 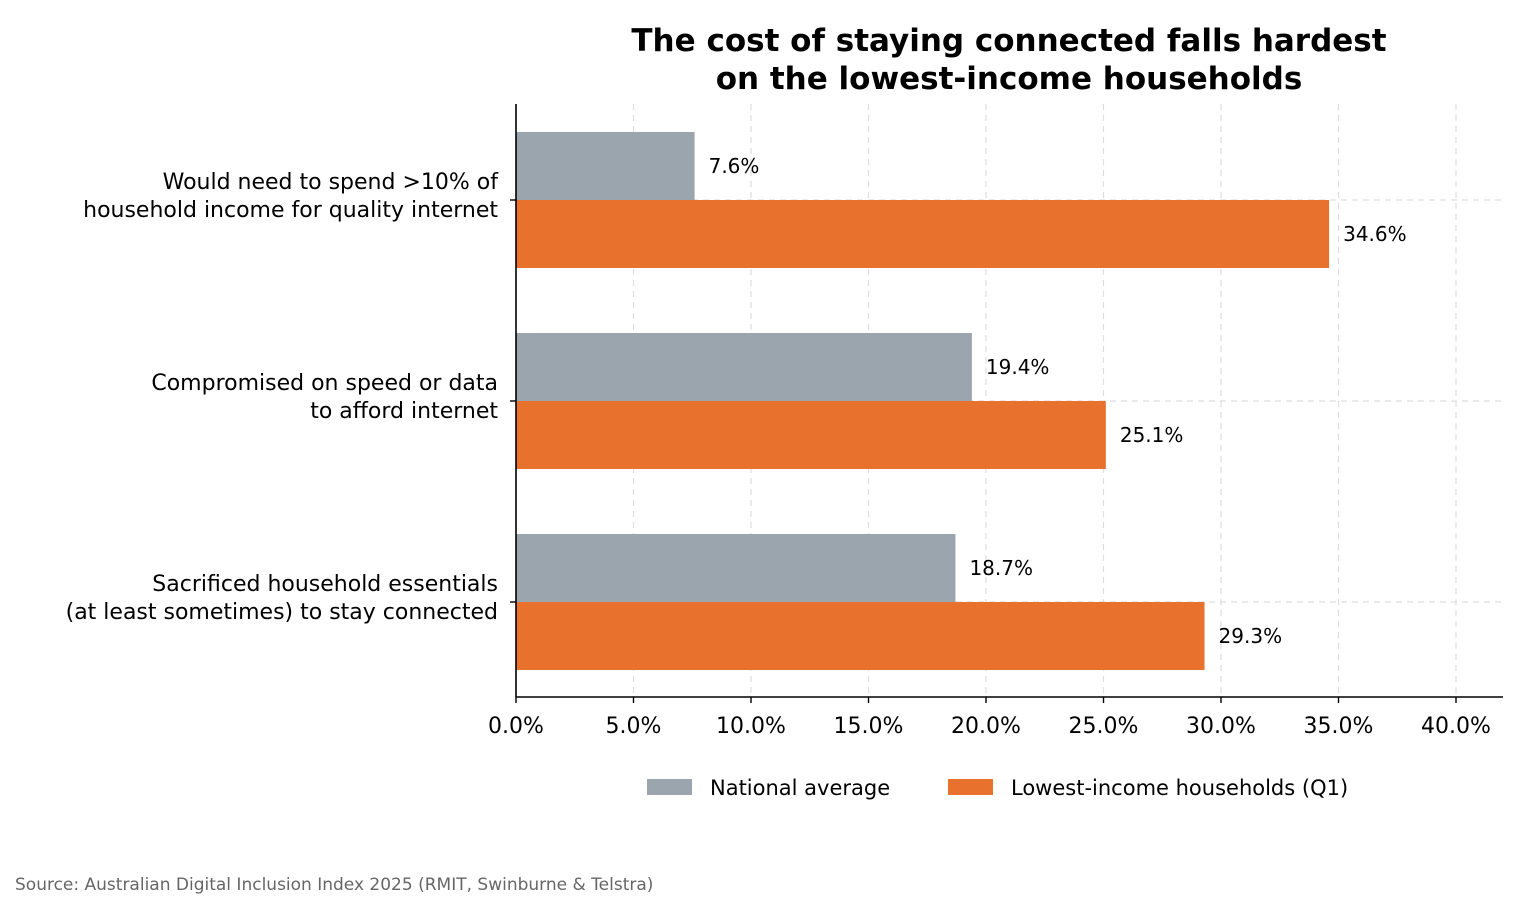 I want to click on data-label-q1-1: 25.1%, so click(x=1152, y=435).